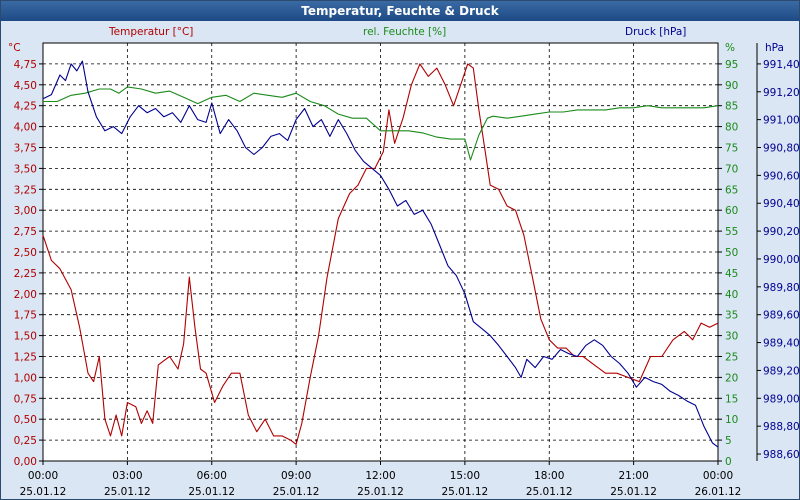 The image size is (800, 500). What do you see at coordinates (25, 420) in the screenshot?
I see `temperature-tick-label: 0,50` at bounding box center [25, 420].